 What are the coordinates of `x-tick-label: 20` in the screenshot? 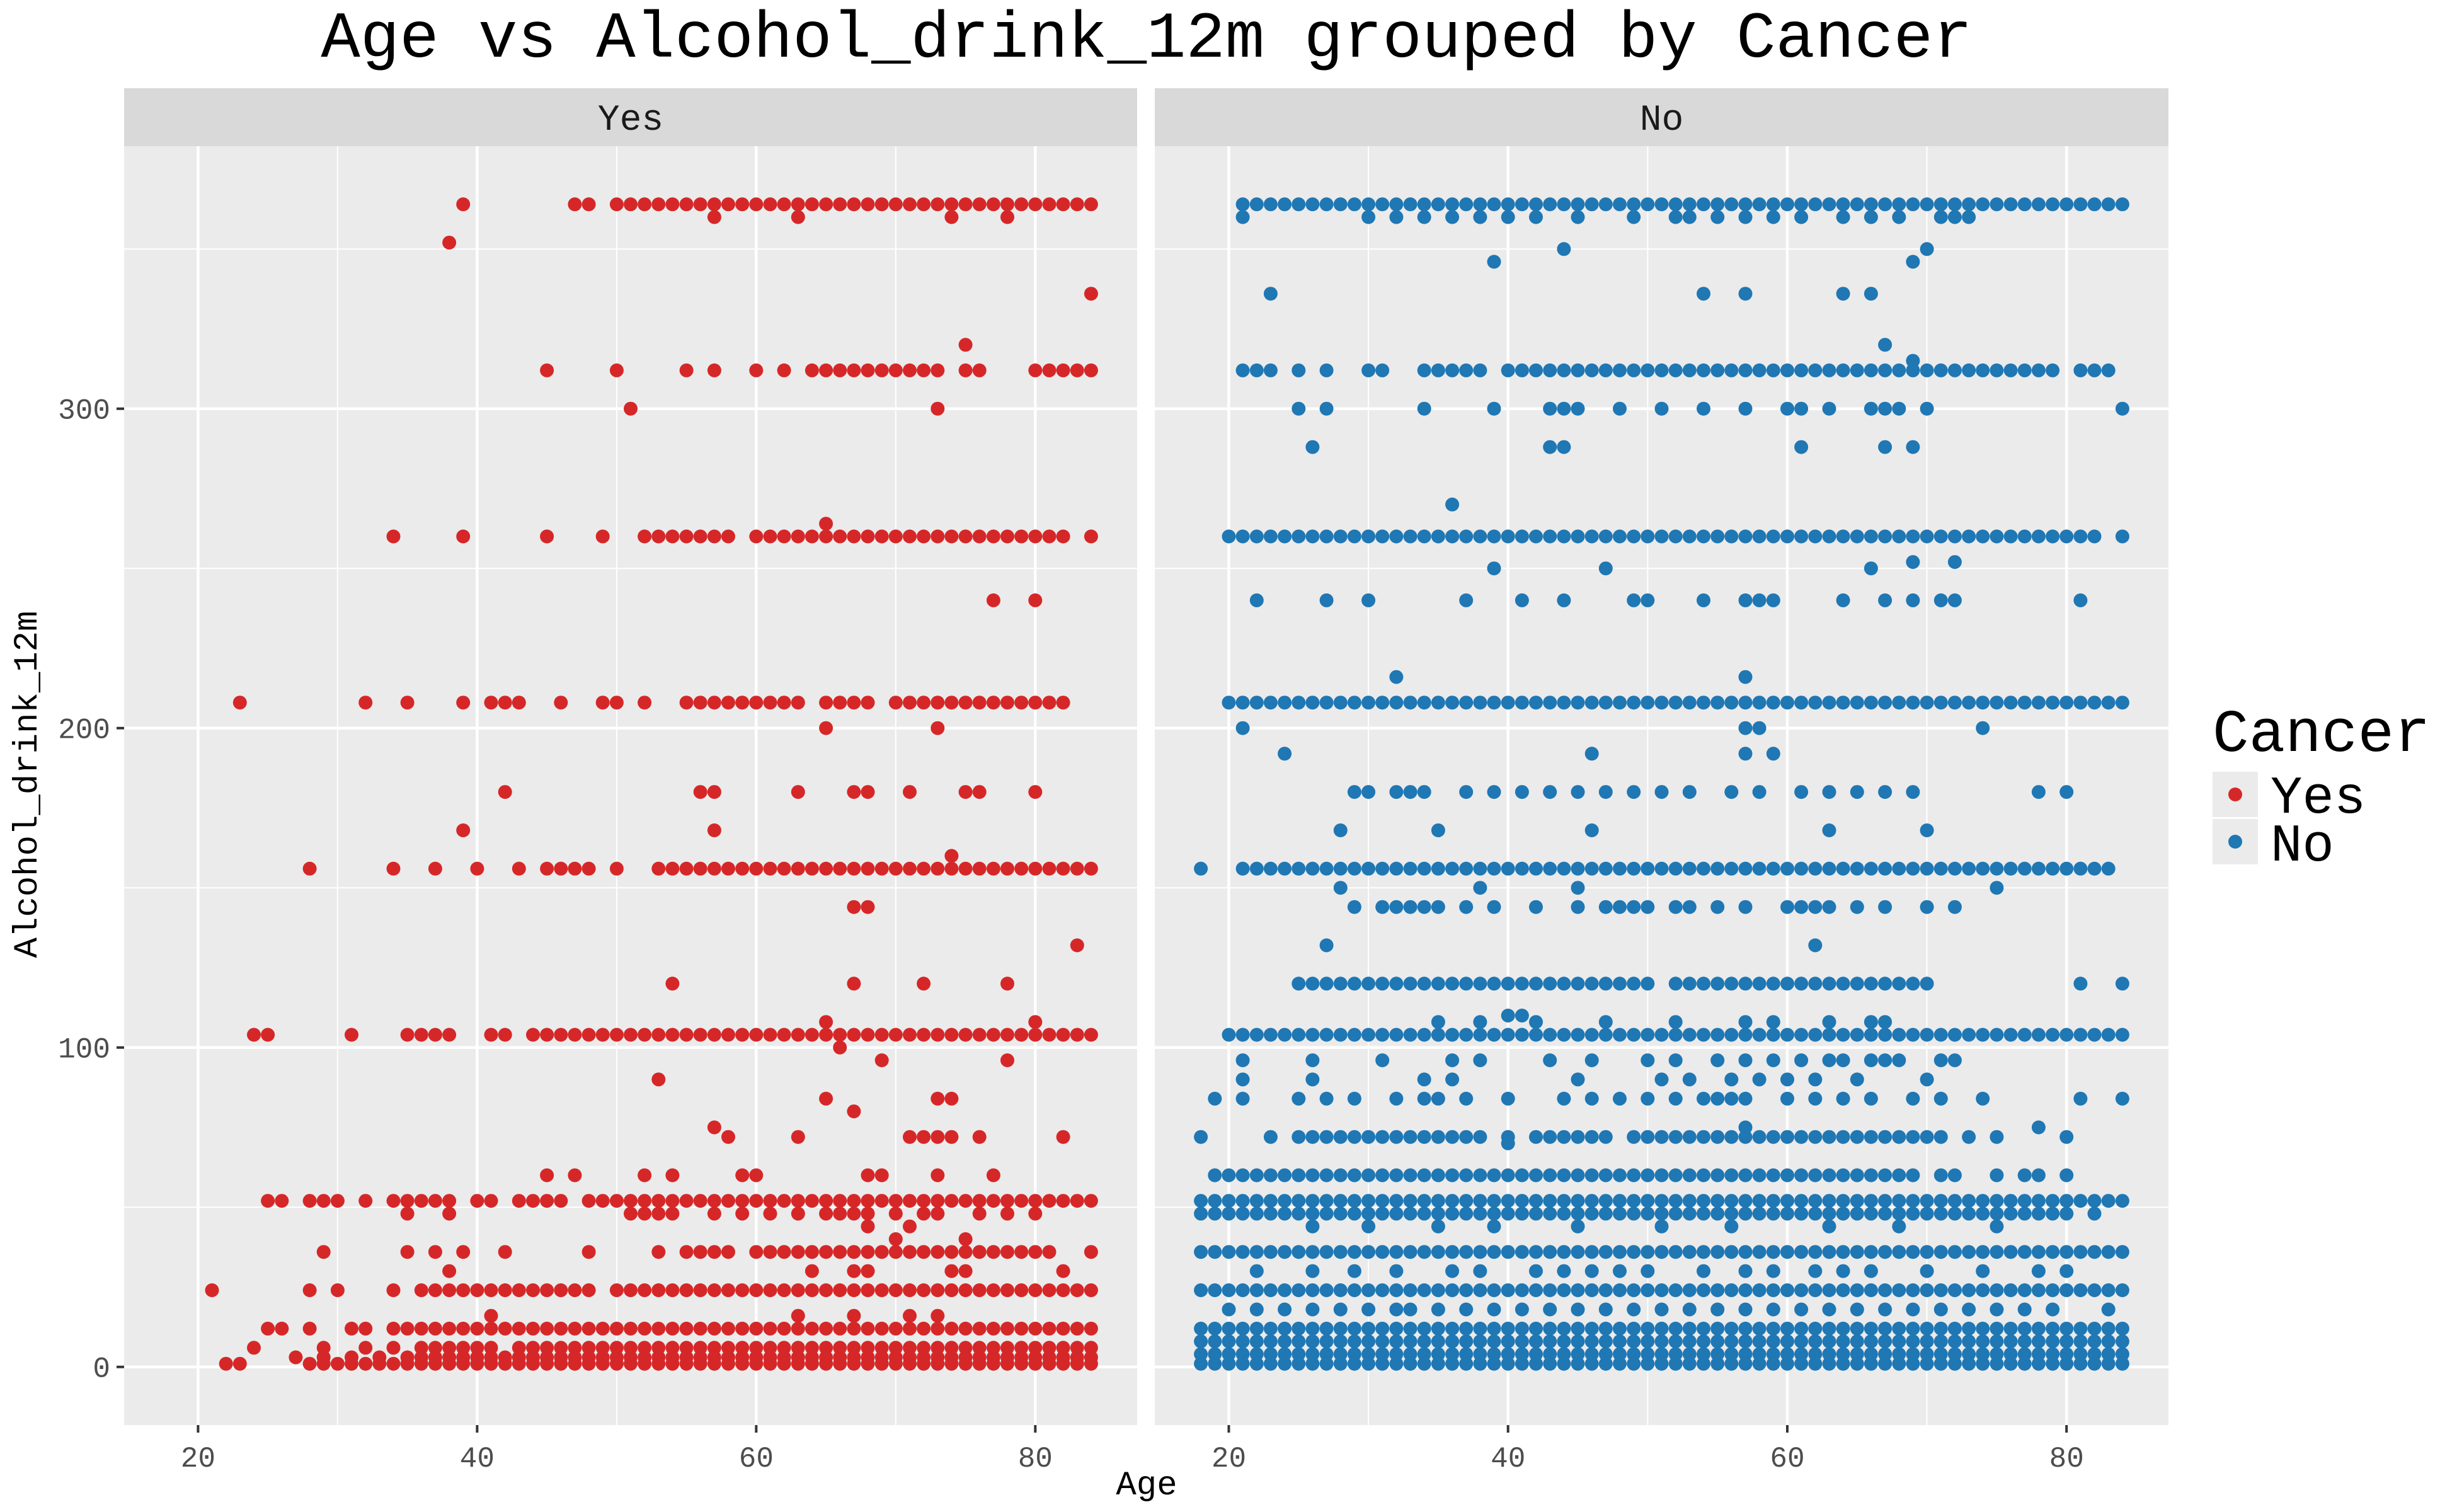 It's located at (1228, 1459).